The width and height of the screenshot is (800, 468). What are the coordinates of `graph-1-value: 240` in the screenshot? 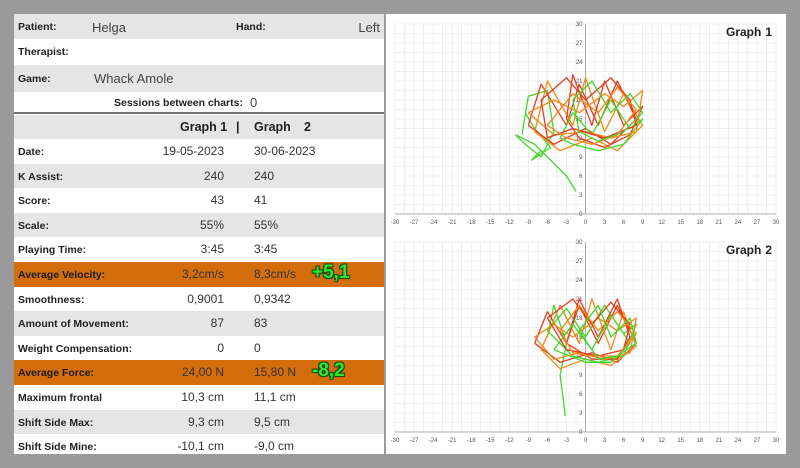 It's located at (213, 175).